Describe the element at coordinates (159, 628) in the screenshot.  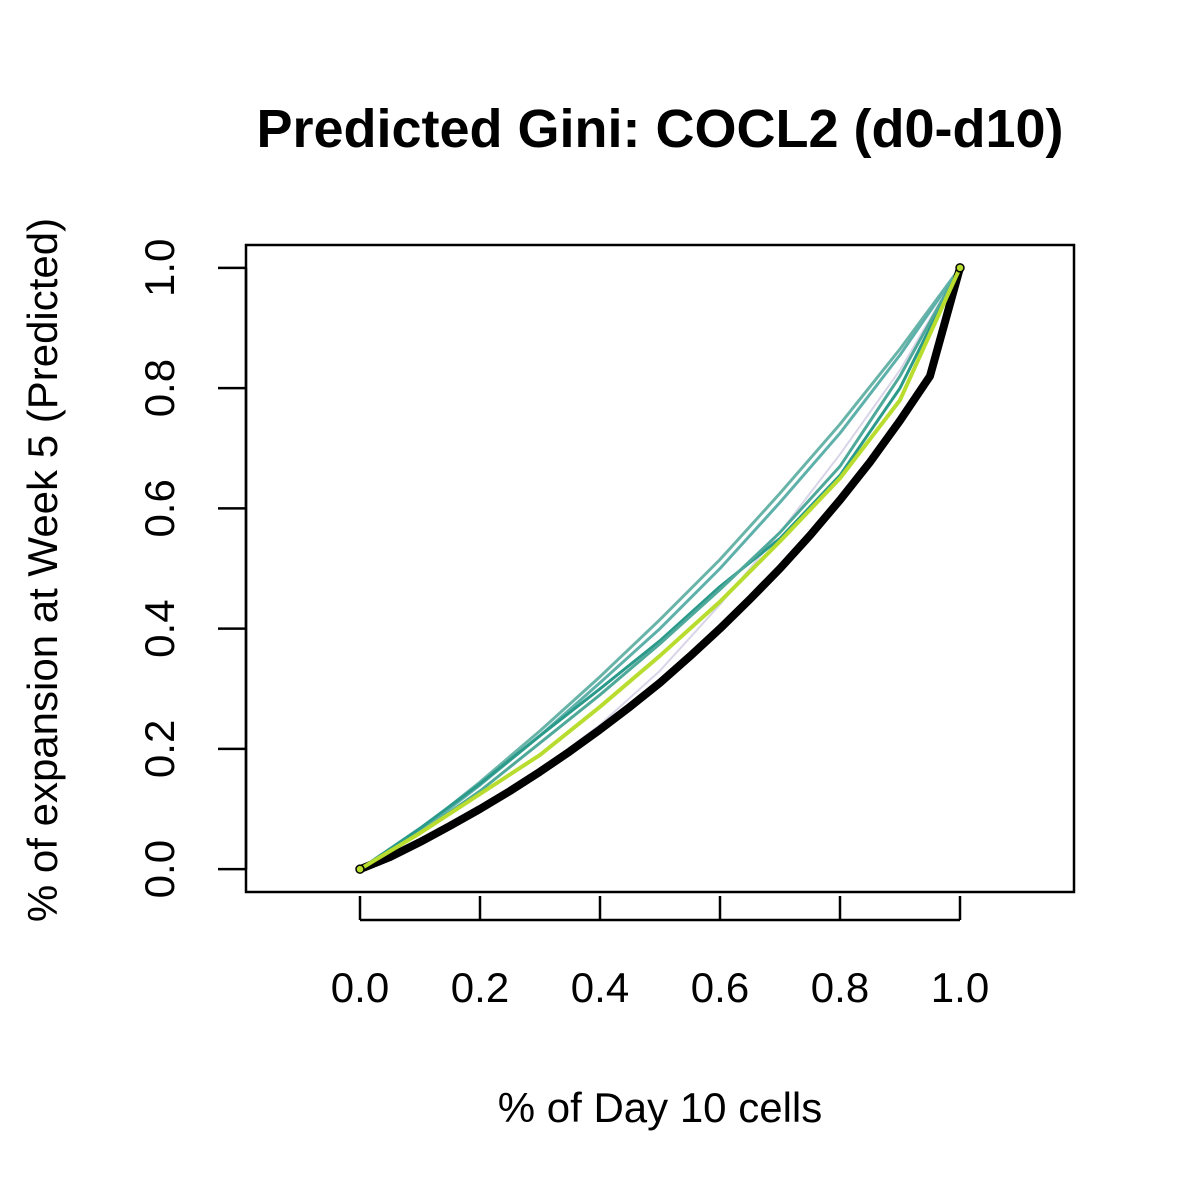
I see `y-tick-label: 0.4` at that location.